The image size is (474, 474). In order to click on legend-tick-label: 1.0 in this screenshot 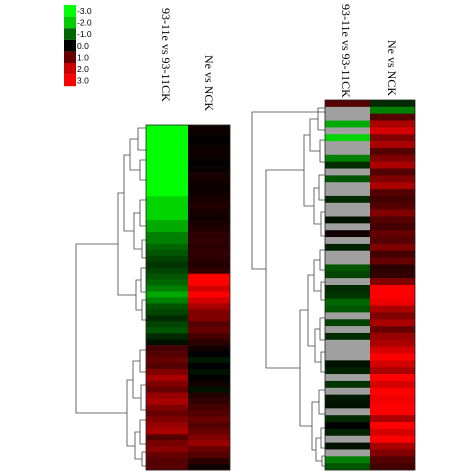, I will do `click(83, 57)`.